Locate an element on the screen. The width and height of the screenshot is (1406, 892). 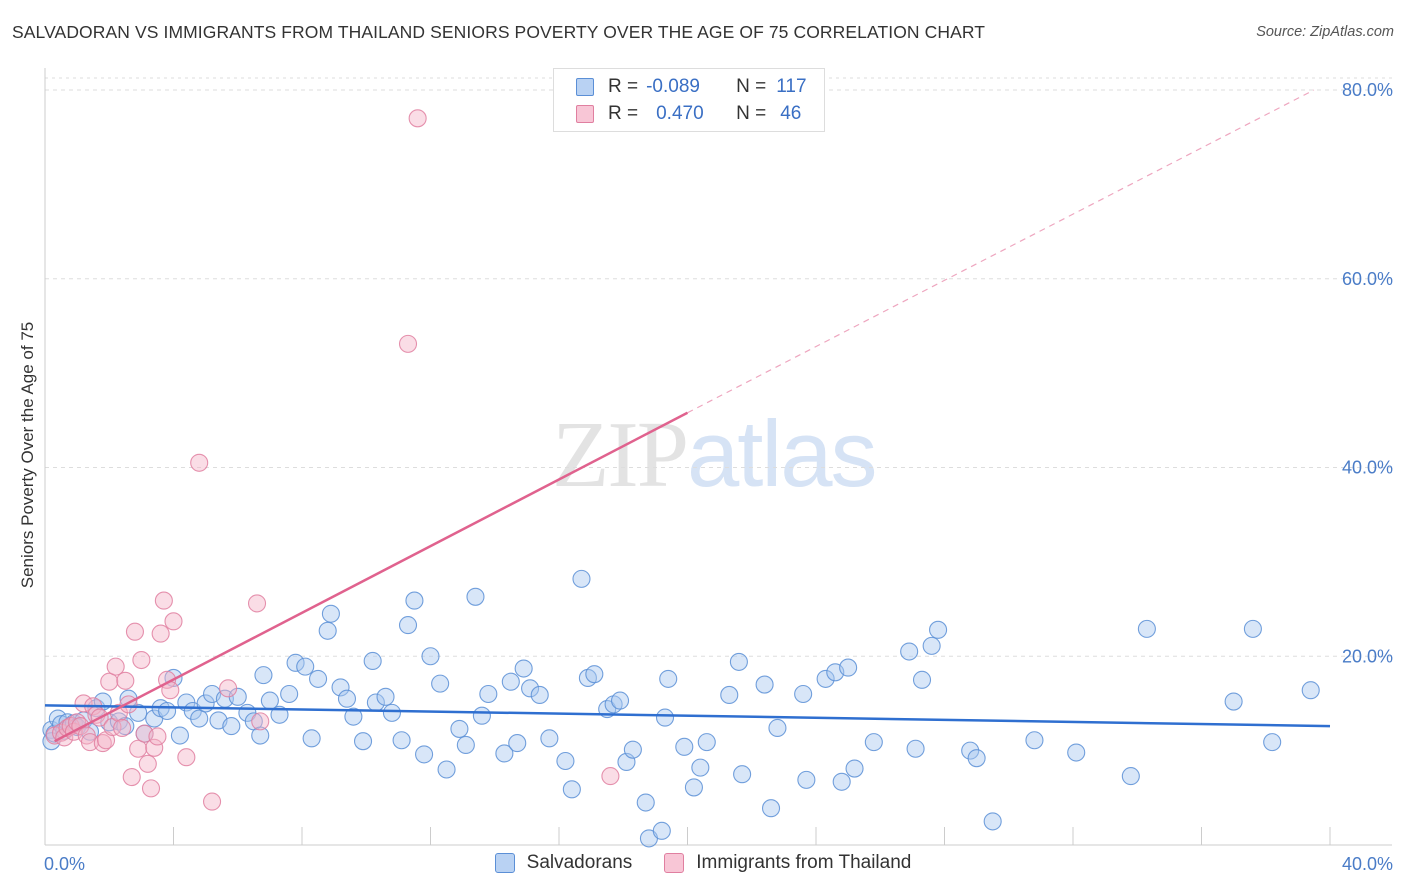
watermark-zip: ZIP is located at coordinates (620, 455).